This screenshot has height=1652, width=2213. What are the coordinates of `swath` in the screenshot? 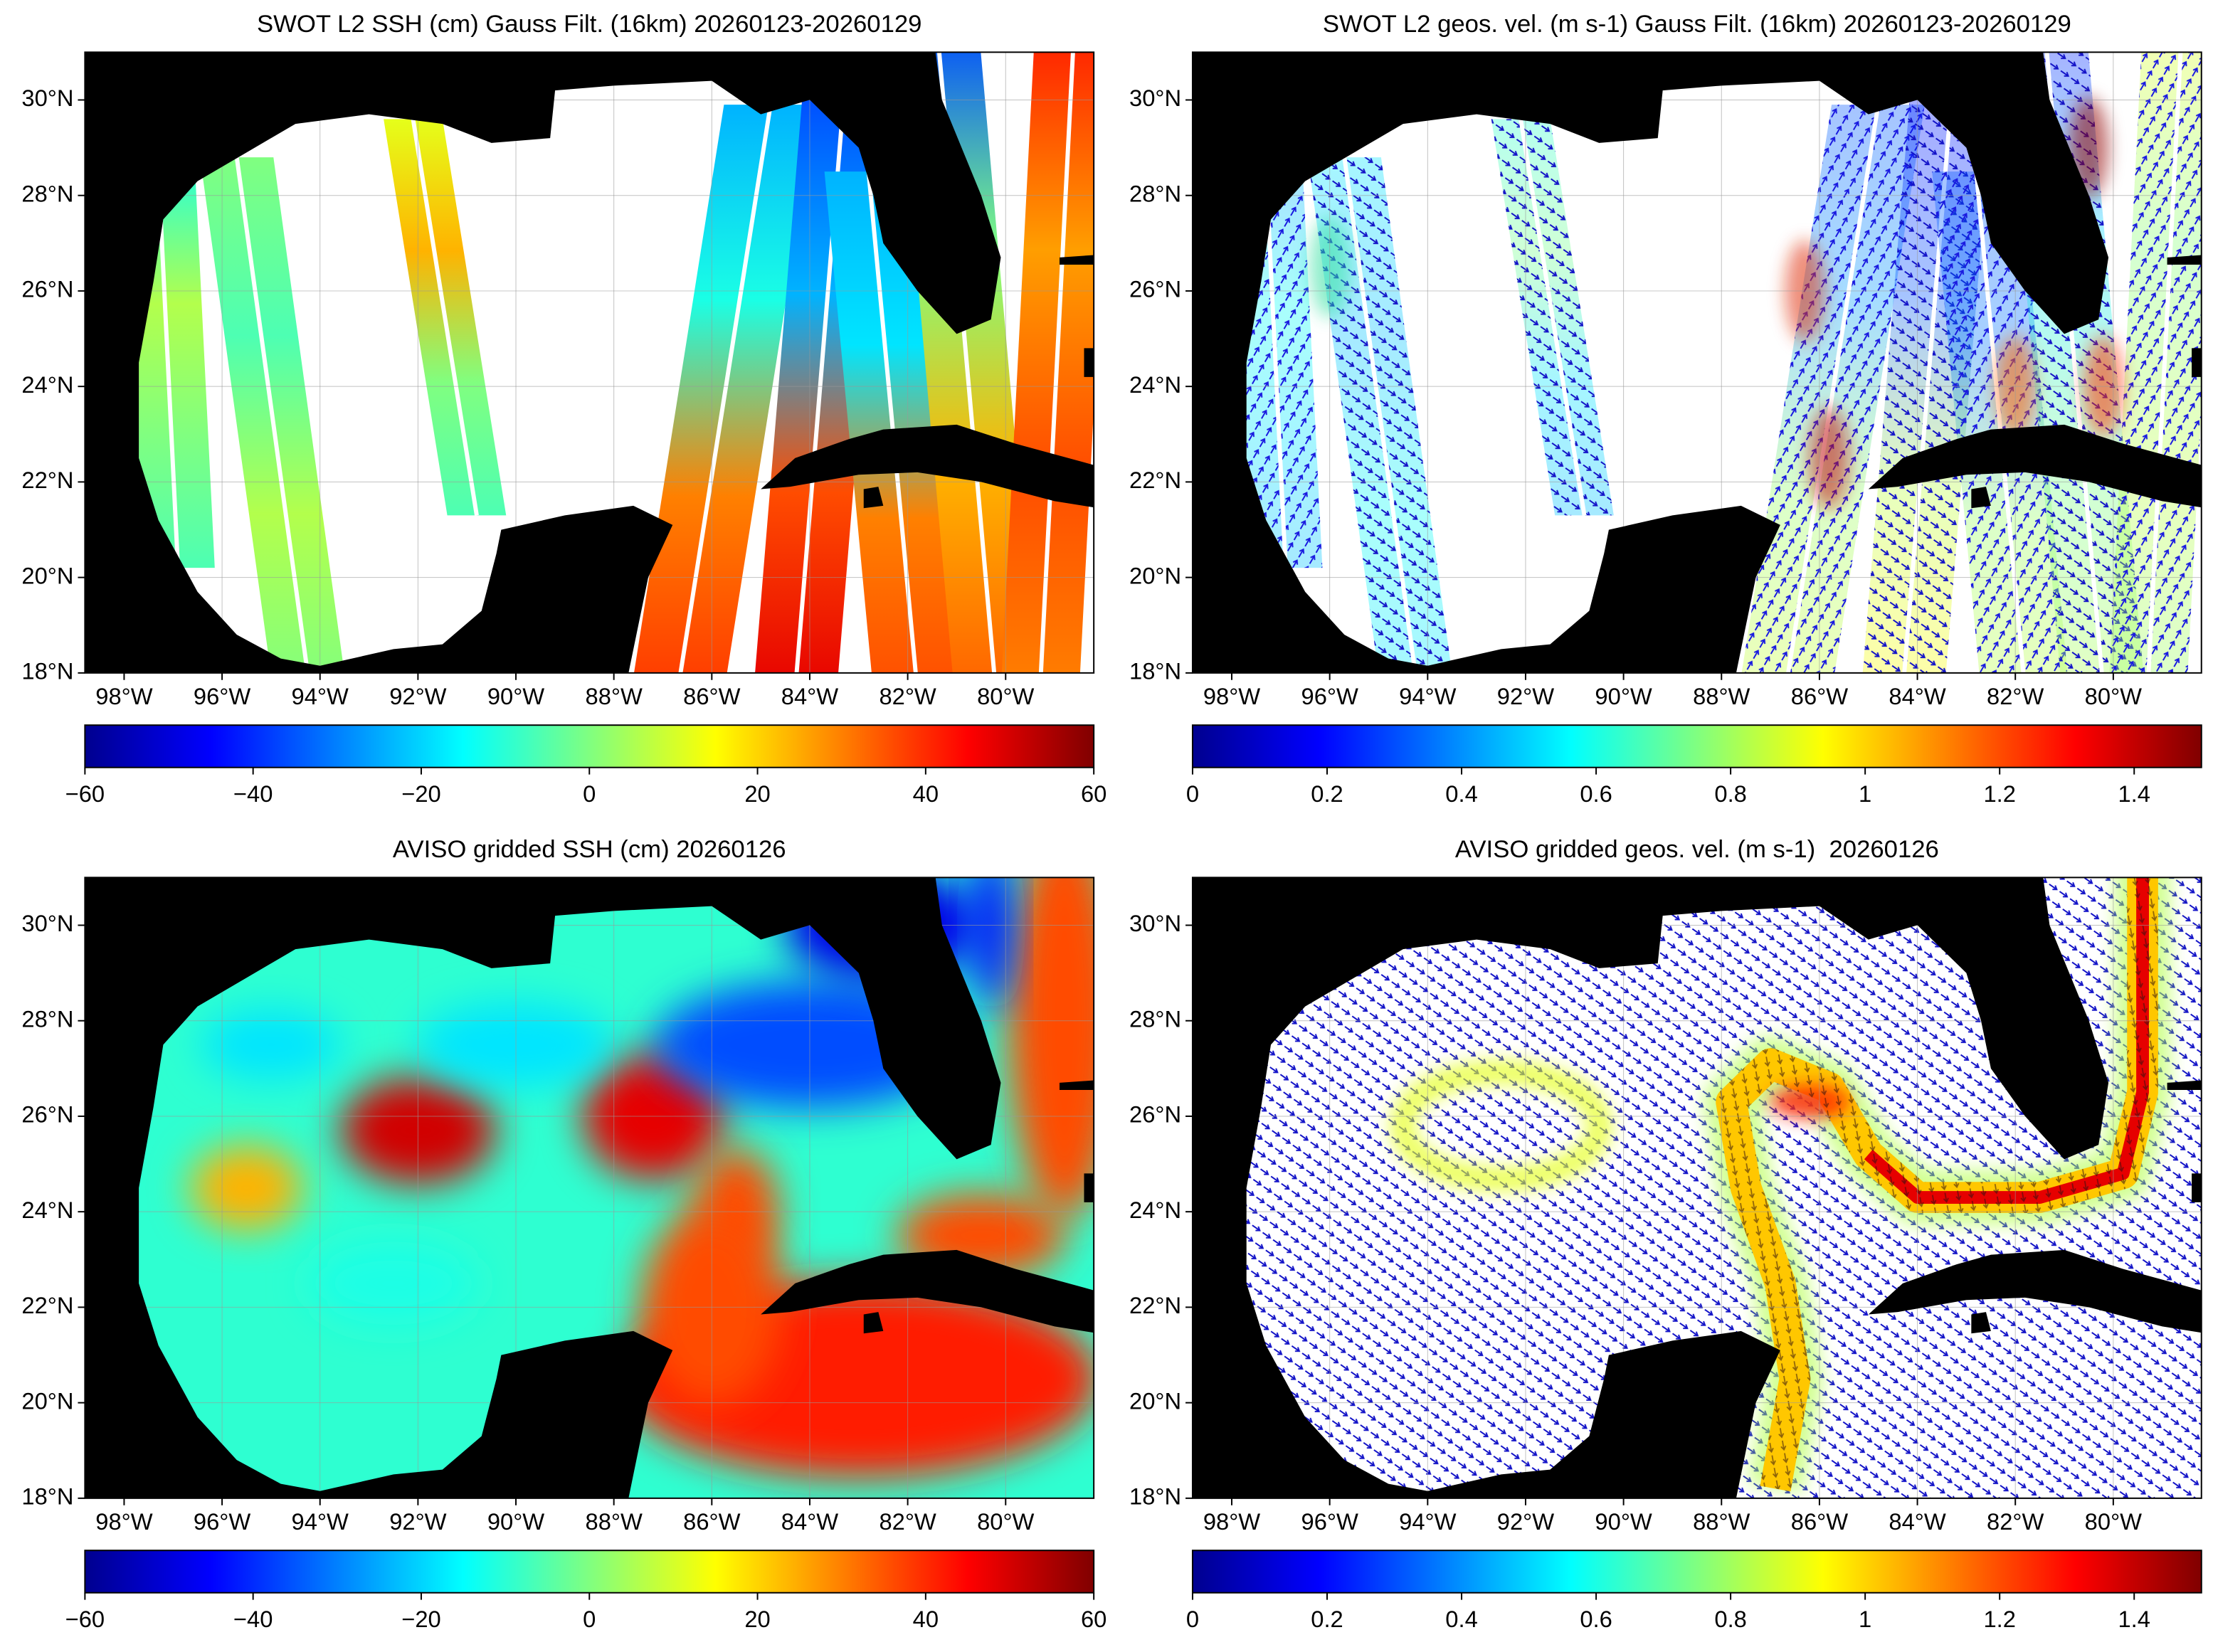 It's located at (1047, 362).